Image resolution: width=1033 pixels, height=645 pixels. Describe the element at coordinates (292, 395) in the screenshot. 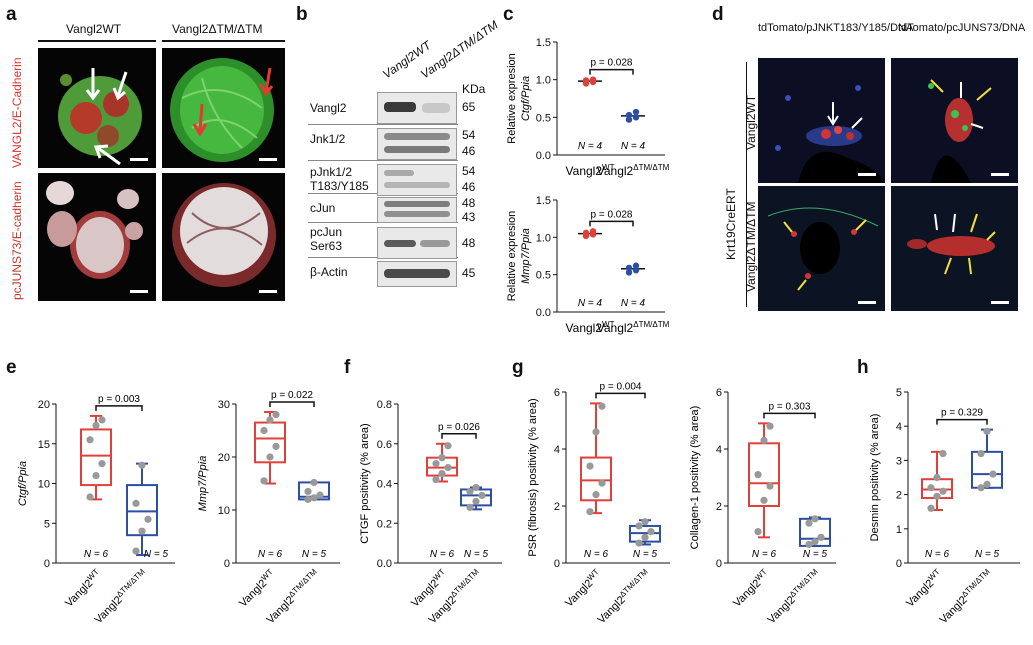

I see `p-value-label: p = 0.022` at that location.